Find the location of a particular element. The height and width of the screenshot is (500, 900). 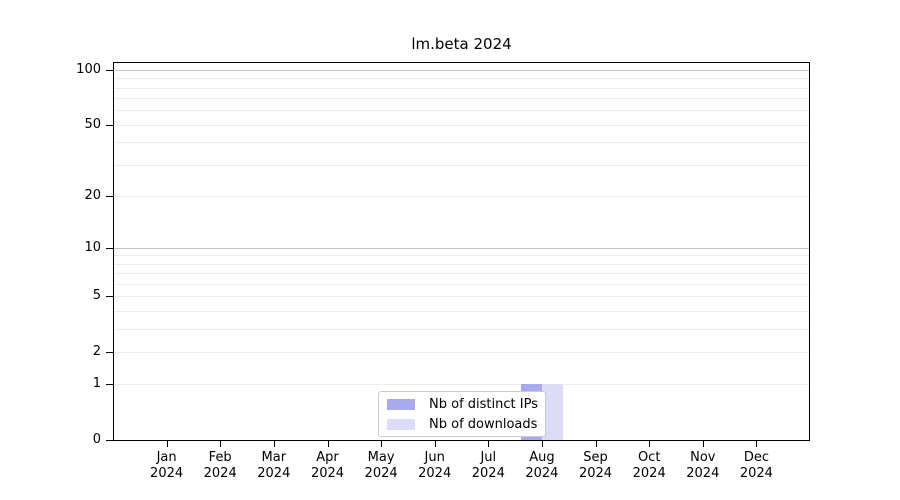

x-tick-month: Oct is located at coordinates (649, 457).